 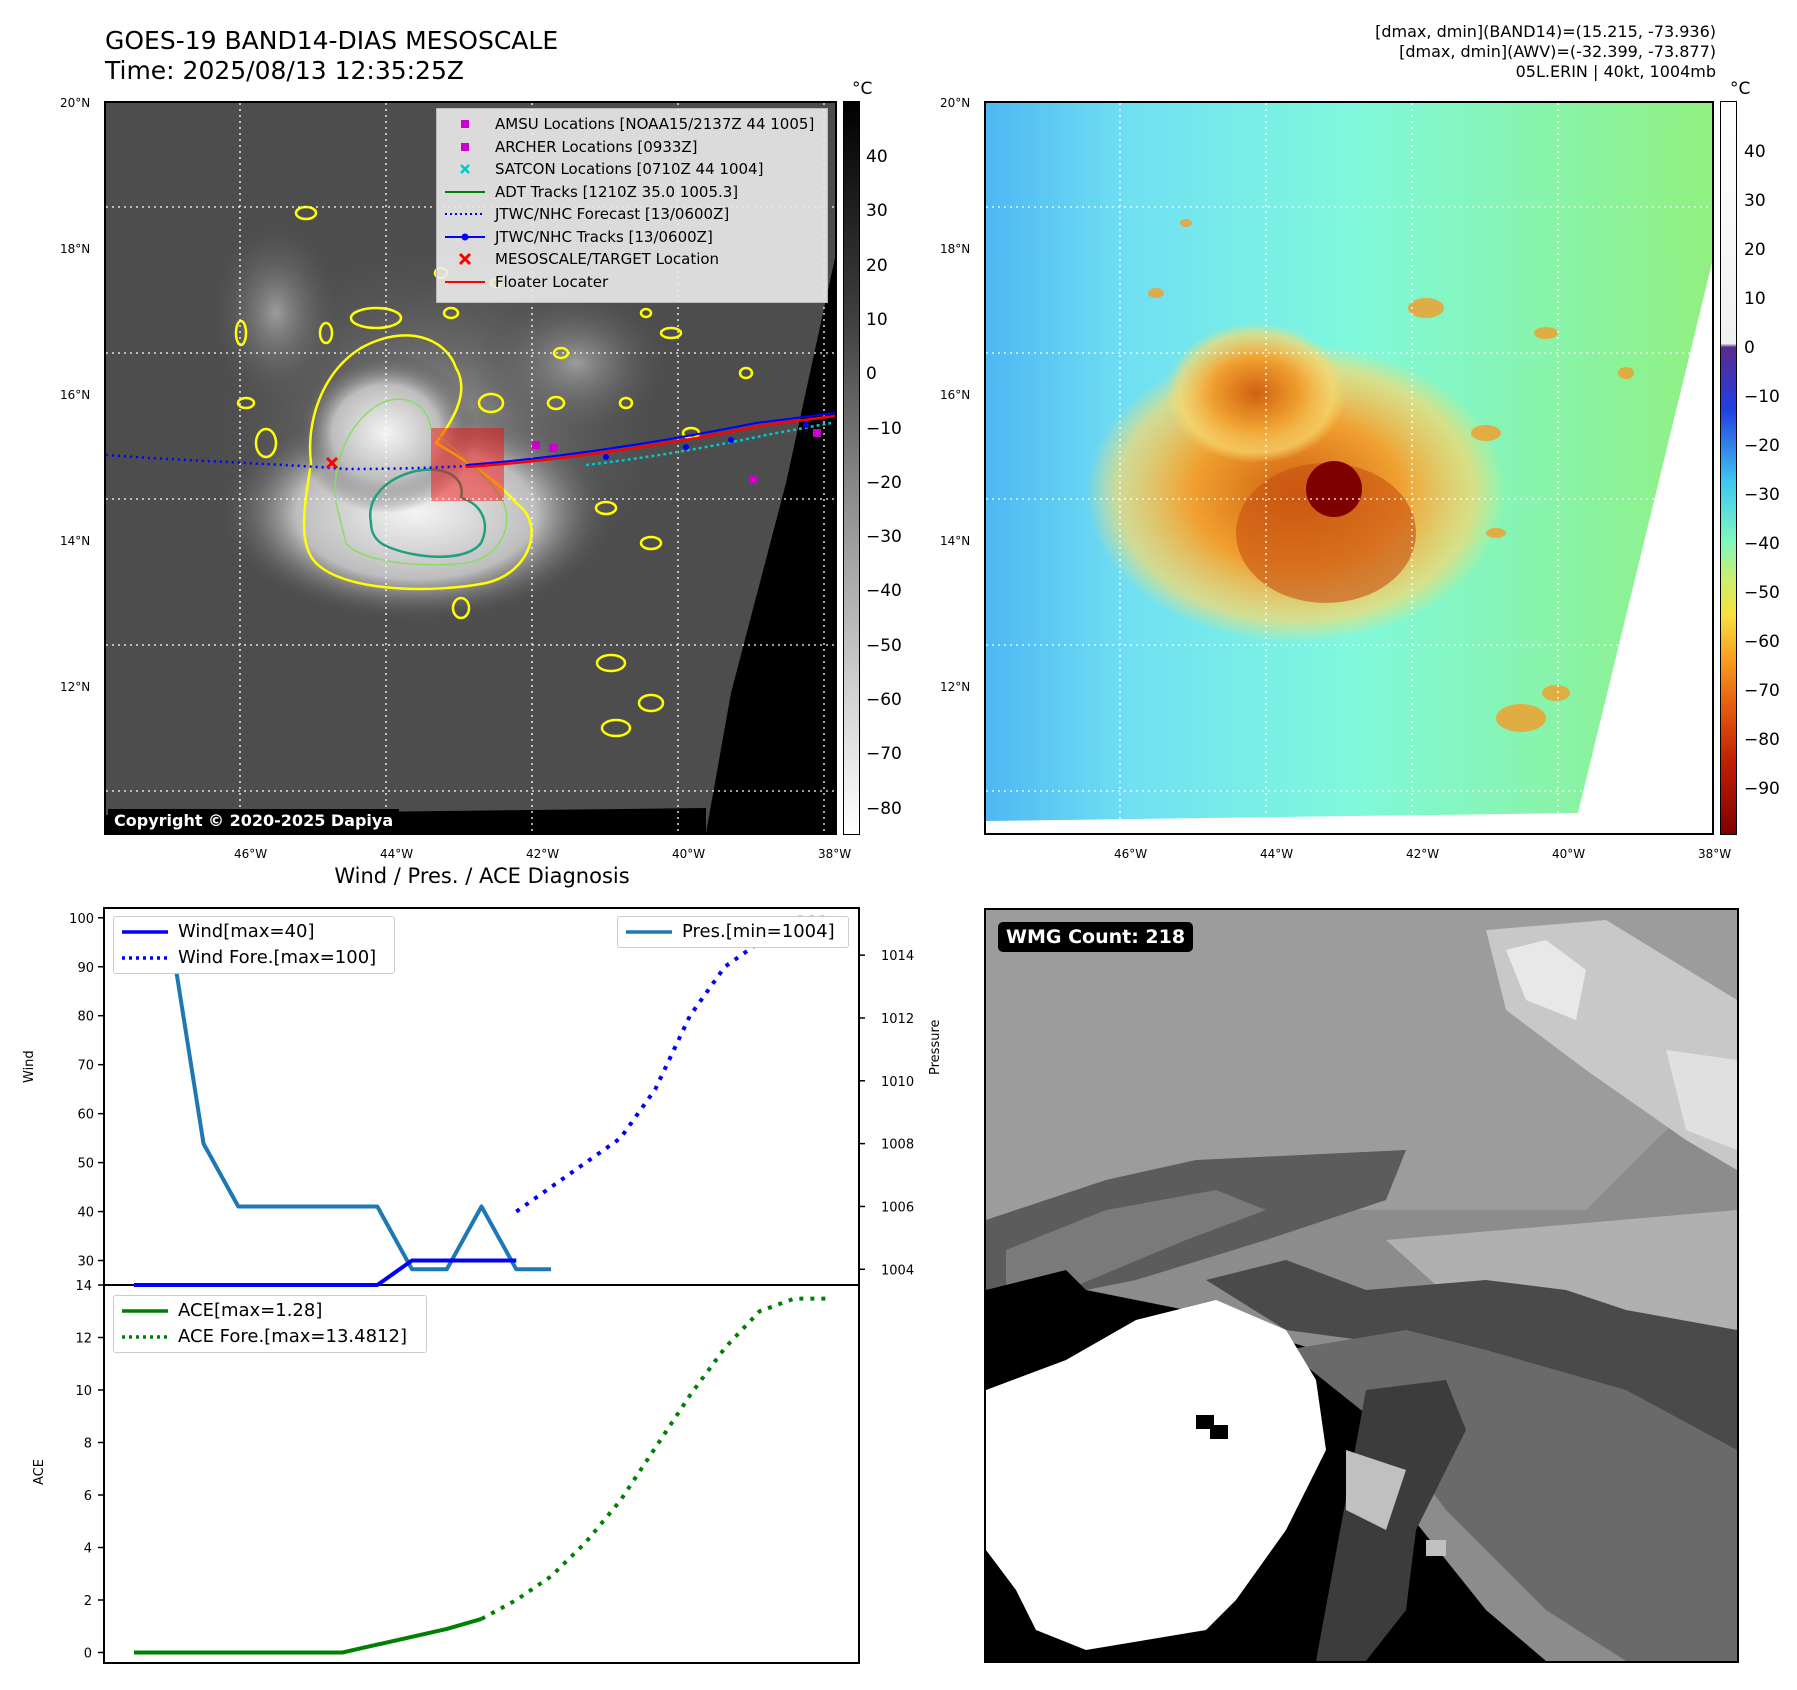 I want to click on colorbar1-tick: 20, so click(x=877, y=265).